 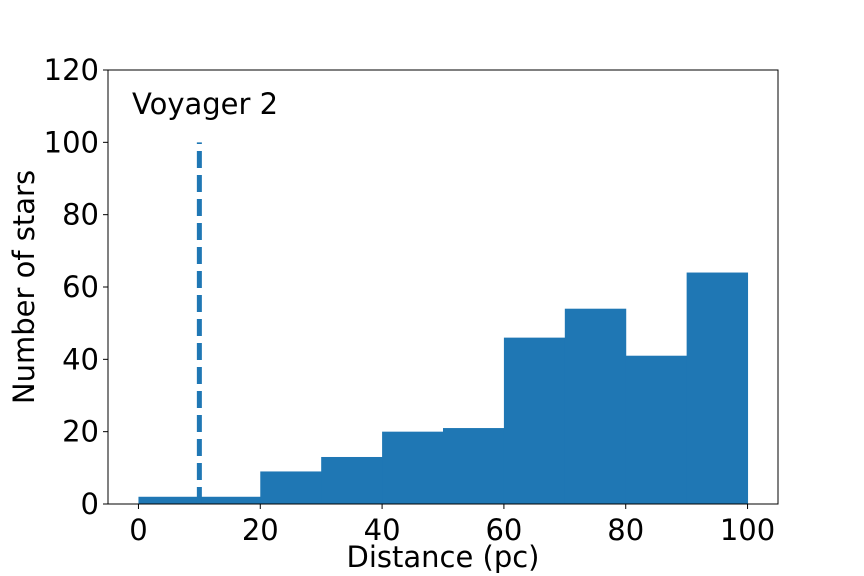 I want to click on x-axis-ticks: 0 20 40 60 80 100, so click(x=452, y=525).